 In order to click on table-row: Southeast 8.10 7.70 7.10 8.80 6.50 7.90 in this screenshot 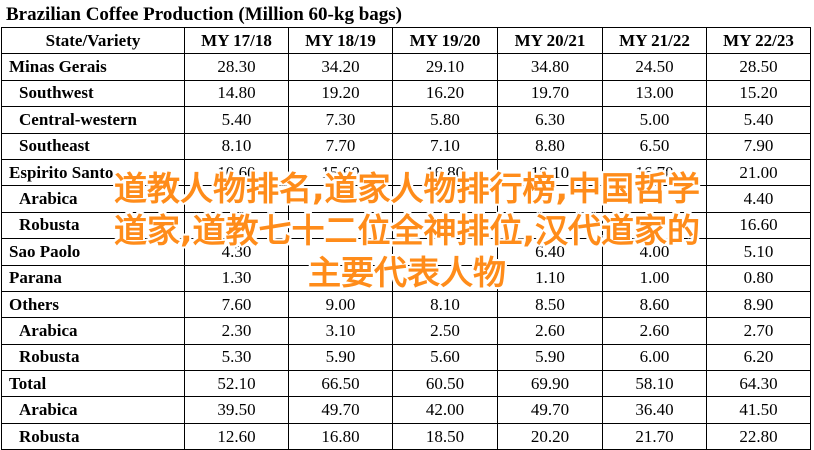, I will do `click(406, 146)`.